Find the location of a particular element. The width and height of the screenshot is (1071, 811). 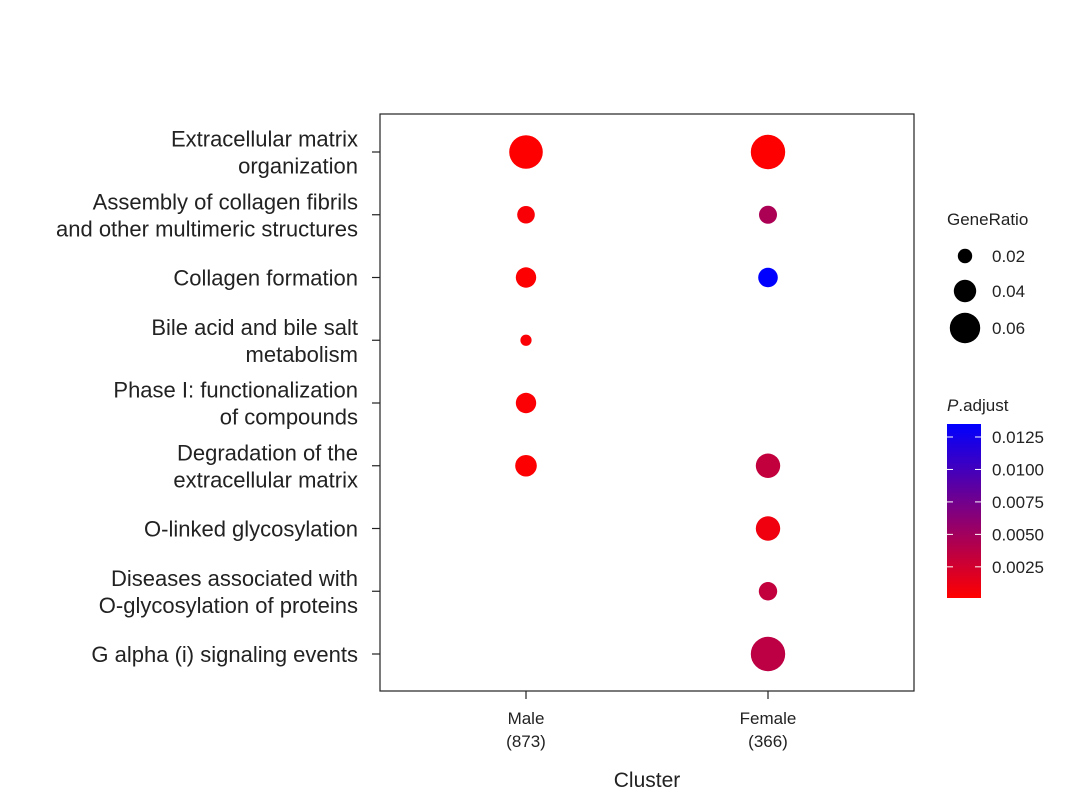

y-tick-label: O-glycosylation of proteins is located at coordinates (228, 605).